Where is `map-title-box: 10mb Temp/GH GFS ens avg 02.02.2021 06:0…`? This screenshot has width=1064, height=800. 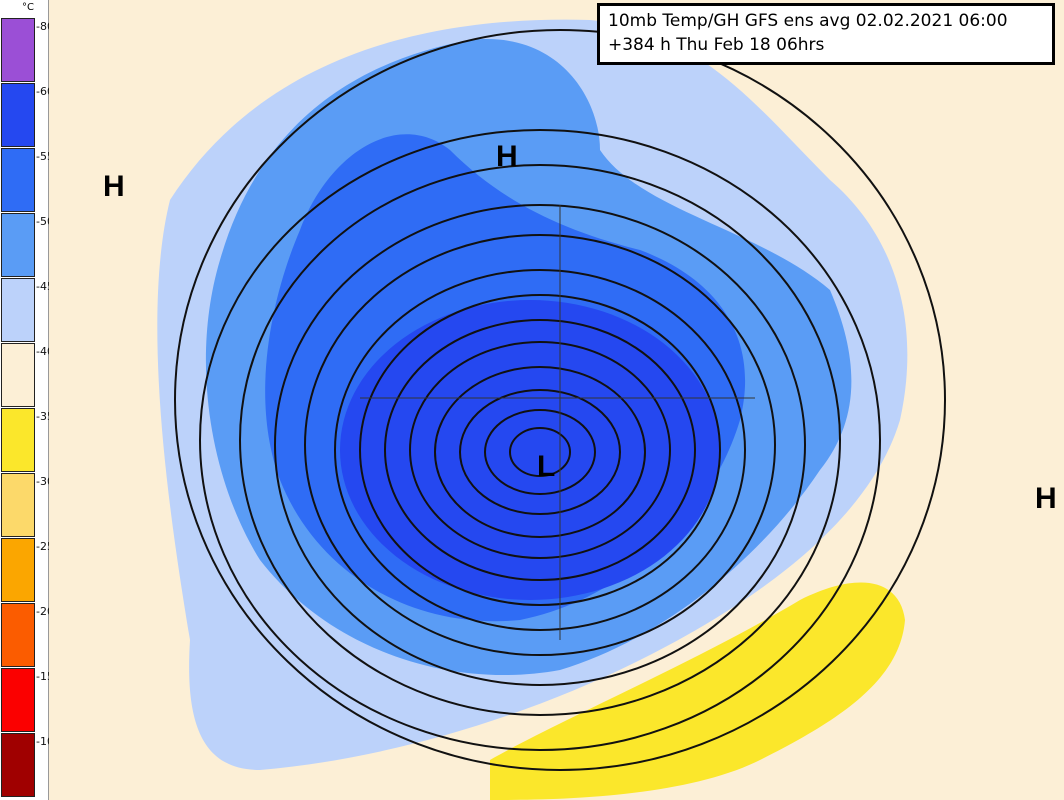
map-title-box: 10mb Temp/GH GFS ens avg 02.02.2021 06:0… is located at coordinates (826, 34).